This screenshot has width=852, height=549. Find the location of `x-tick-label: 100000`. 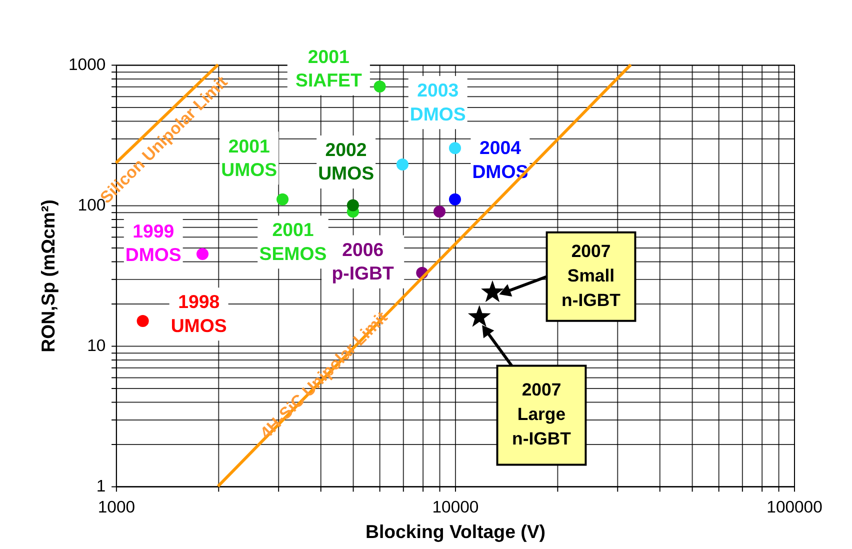

x-tick-label: 100000 is located at coordinates (794, 506).